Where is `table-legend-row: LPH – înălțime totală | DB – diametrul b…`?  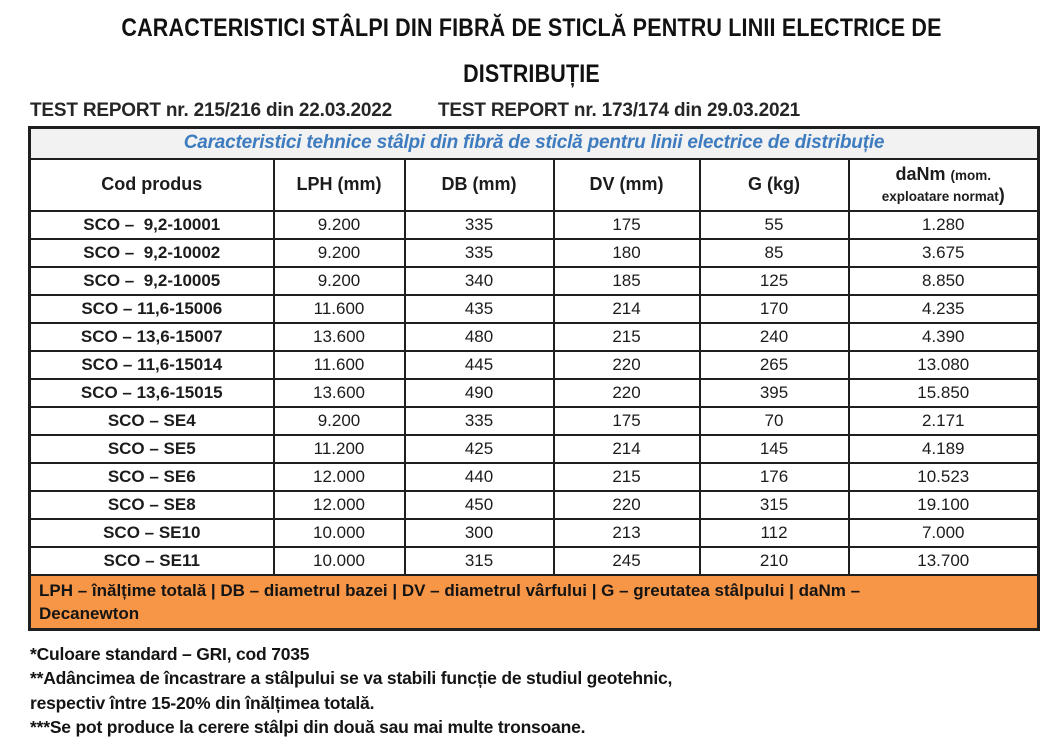 table-legend-row: LPH – înălțime totală | DB – diametrul b… is located at coordinates (534, 601).